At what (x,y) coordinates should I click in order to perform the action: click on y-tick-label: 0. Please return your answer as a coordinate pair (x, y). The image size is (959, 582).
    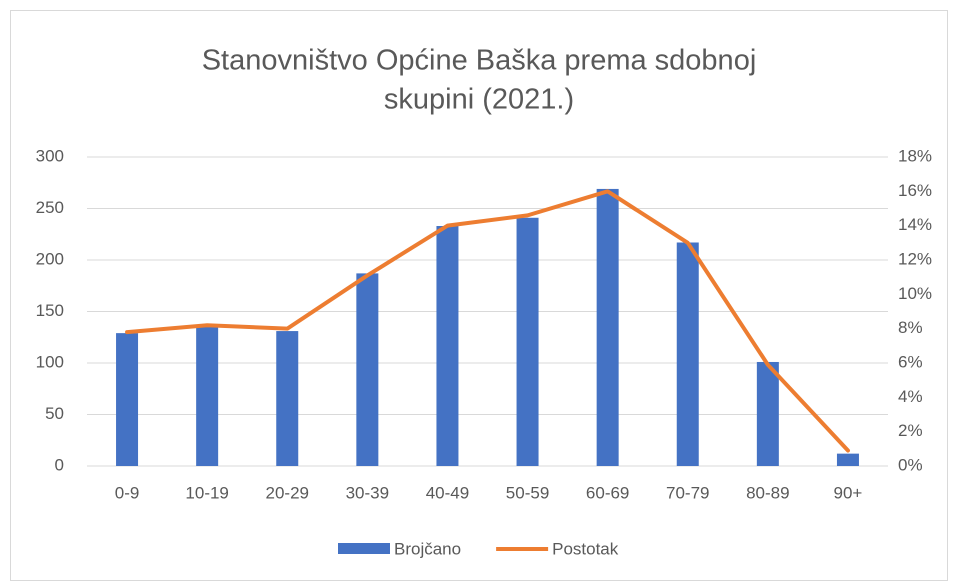
    Looking at the image, I should click on (59, 464).